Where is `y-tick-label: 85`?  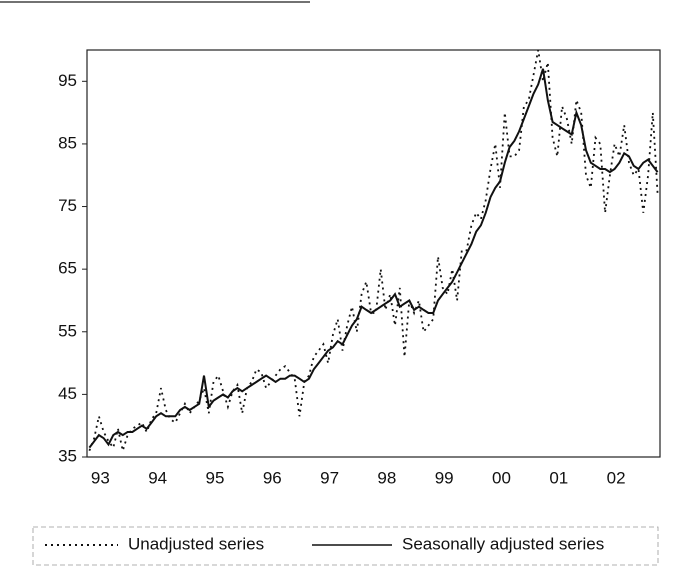 y-tick-label: 85 is located at coordinates (67, 142).